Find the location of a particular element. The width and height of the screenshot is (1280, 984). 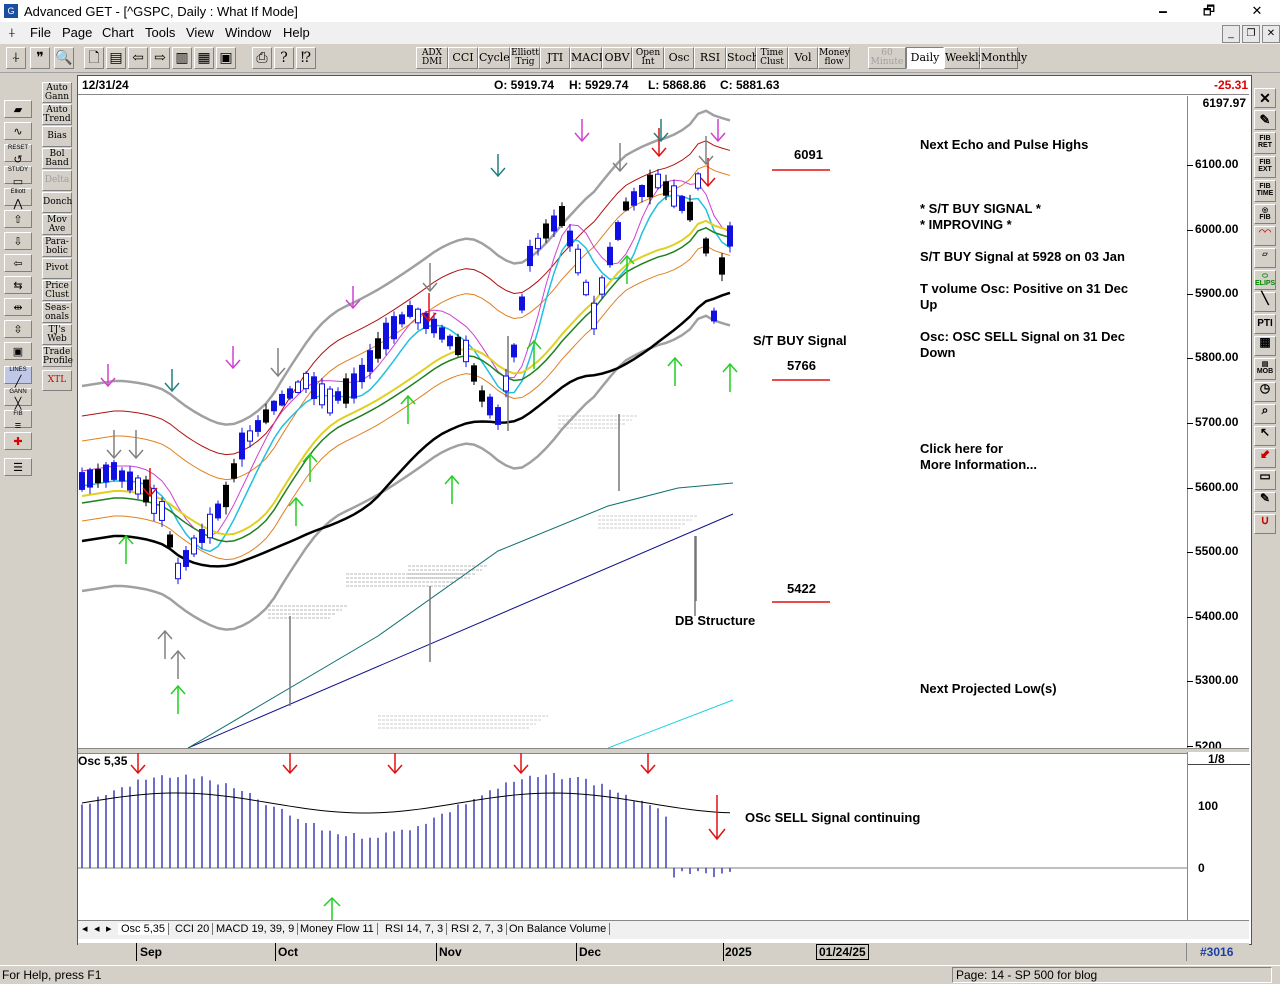

study-vol-button: Vol is located at coordinates (803, 58).